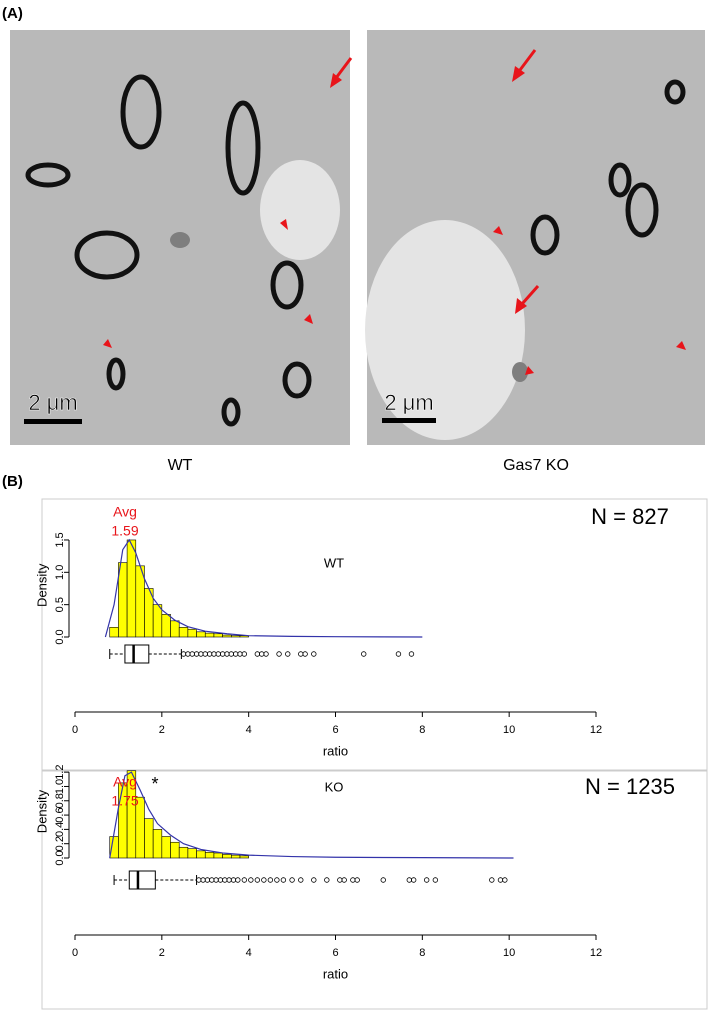  I want to click on x-tick-label: 6, so click(335, 730).